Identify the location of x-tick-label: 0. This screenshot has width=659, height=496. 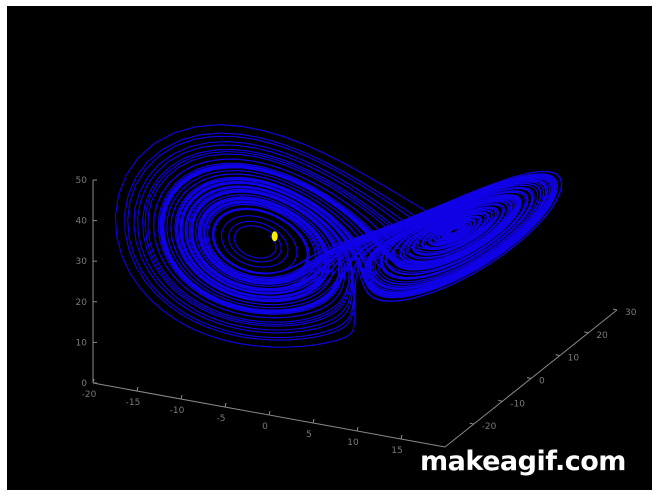
(265, 427).